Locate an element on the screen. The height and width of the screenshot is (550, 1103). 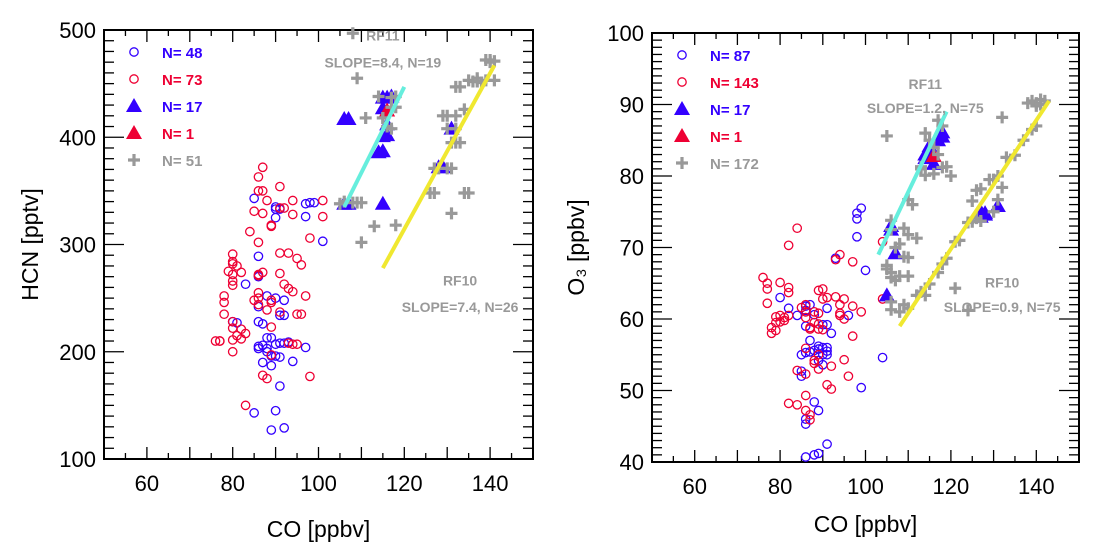
chart2-y-tick-label: 100 is located at coordinates (625, 33).